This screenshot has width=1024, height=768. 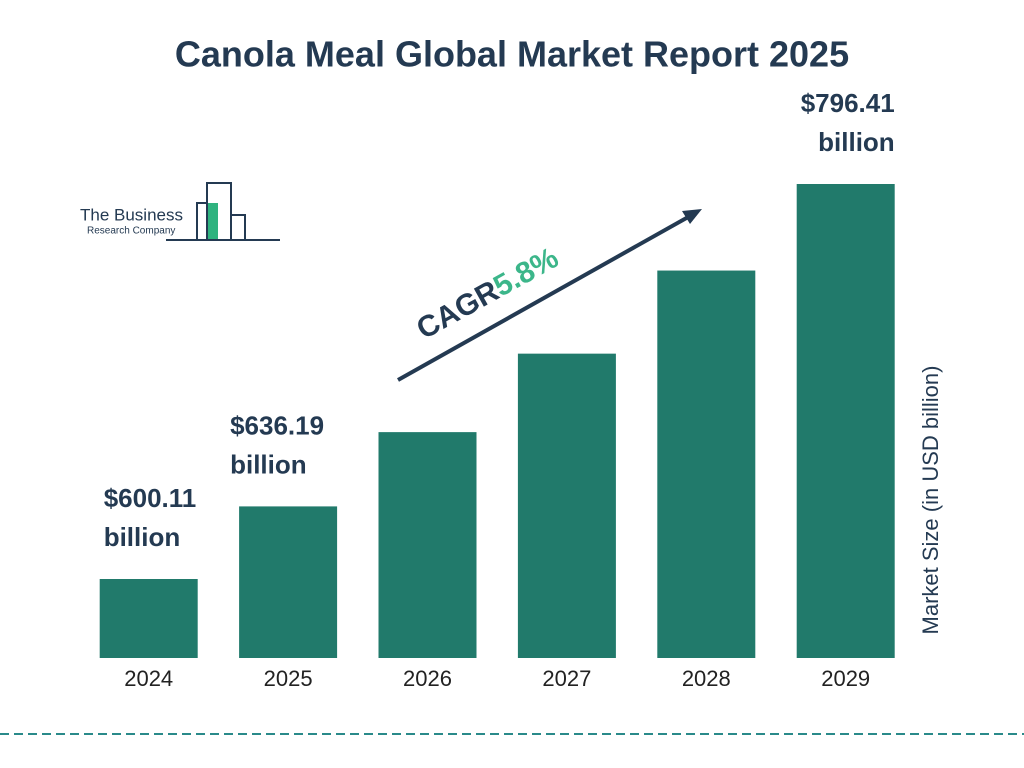 I want to click on x-tick-label: 2025, so click(x=288, y=678).